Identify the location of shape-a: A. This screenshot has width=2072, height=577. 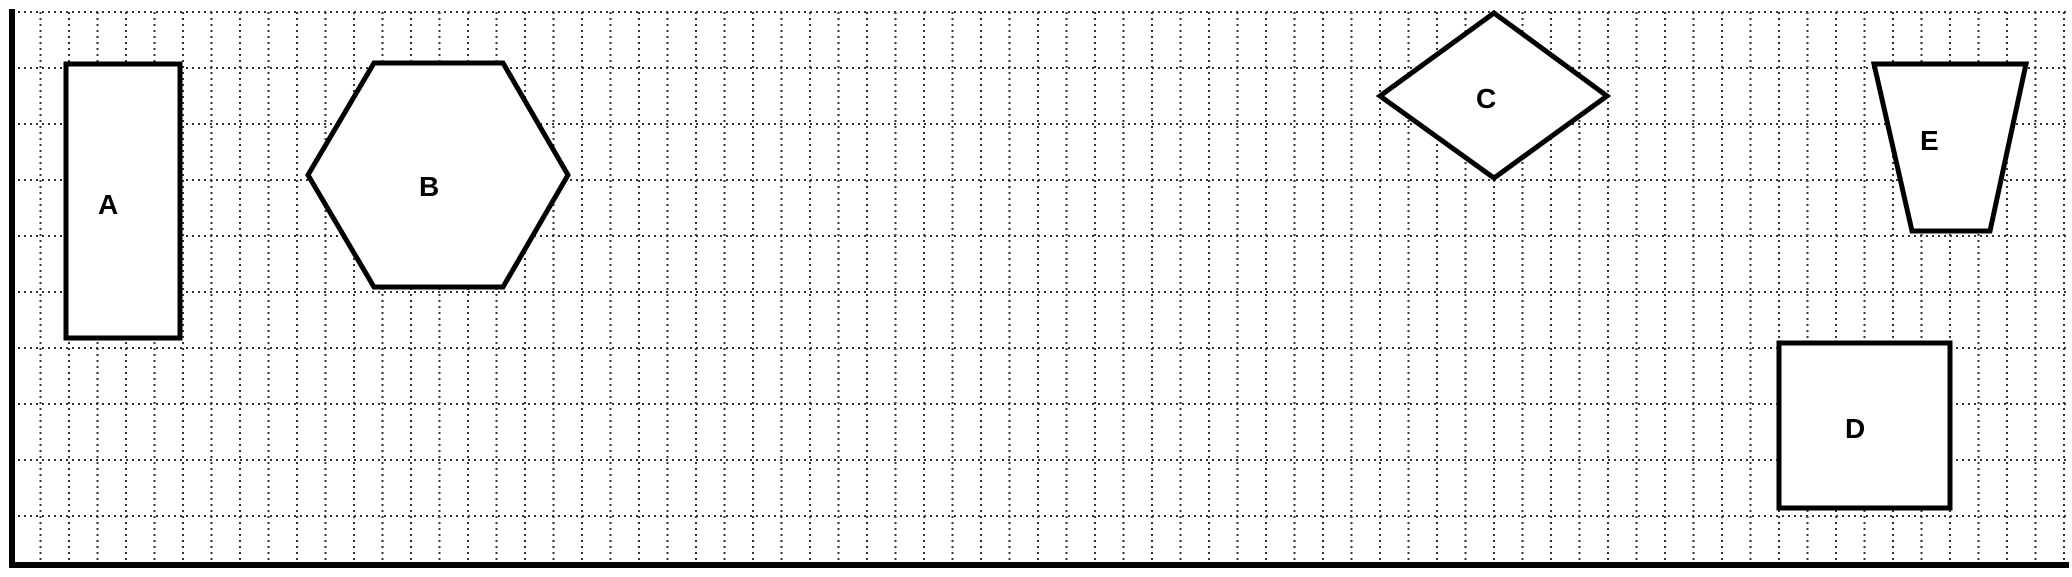
(123, 201).